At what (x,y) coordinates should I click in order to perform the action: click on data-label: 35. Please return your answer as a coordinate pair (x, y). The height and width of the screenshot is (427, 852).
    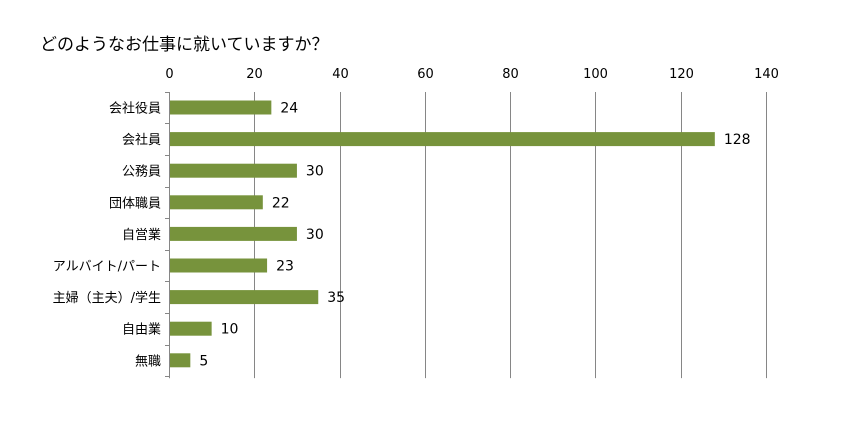
    Looking at the image, I should click on (336, 298).